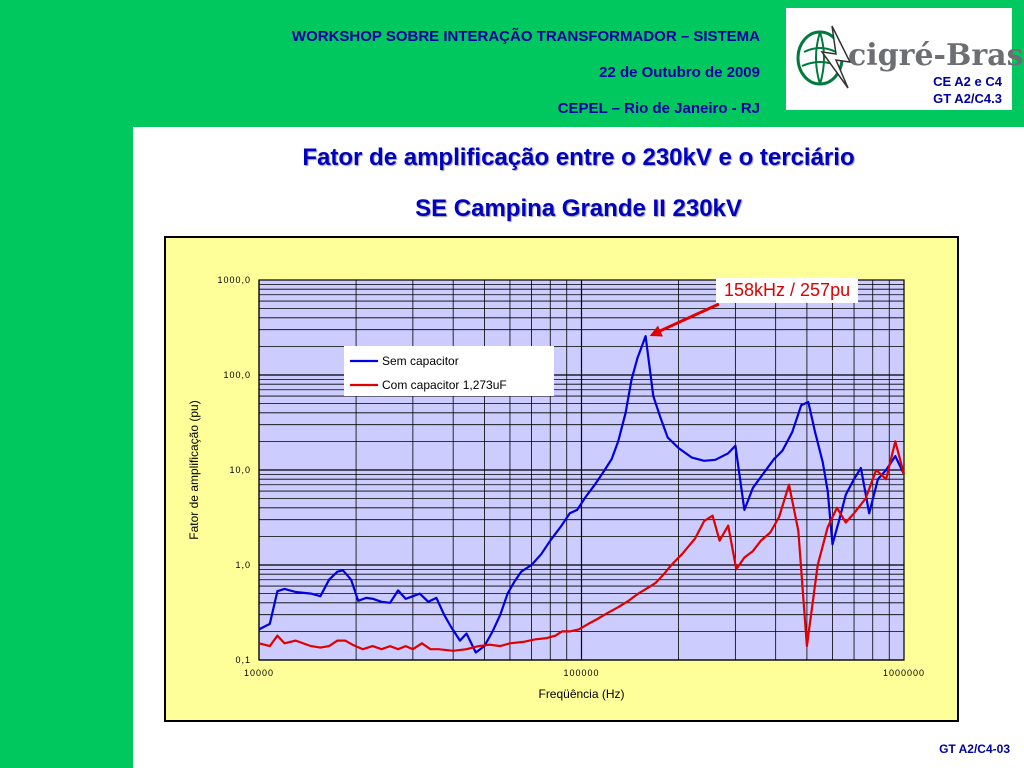 The height and width of the screenshot is (768, 1024). Describe the element at coordinates (656, 331) in the screenshot. I see `annotation-arrow-head` at that location.